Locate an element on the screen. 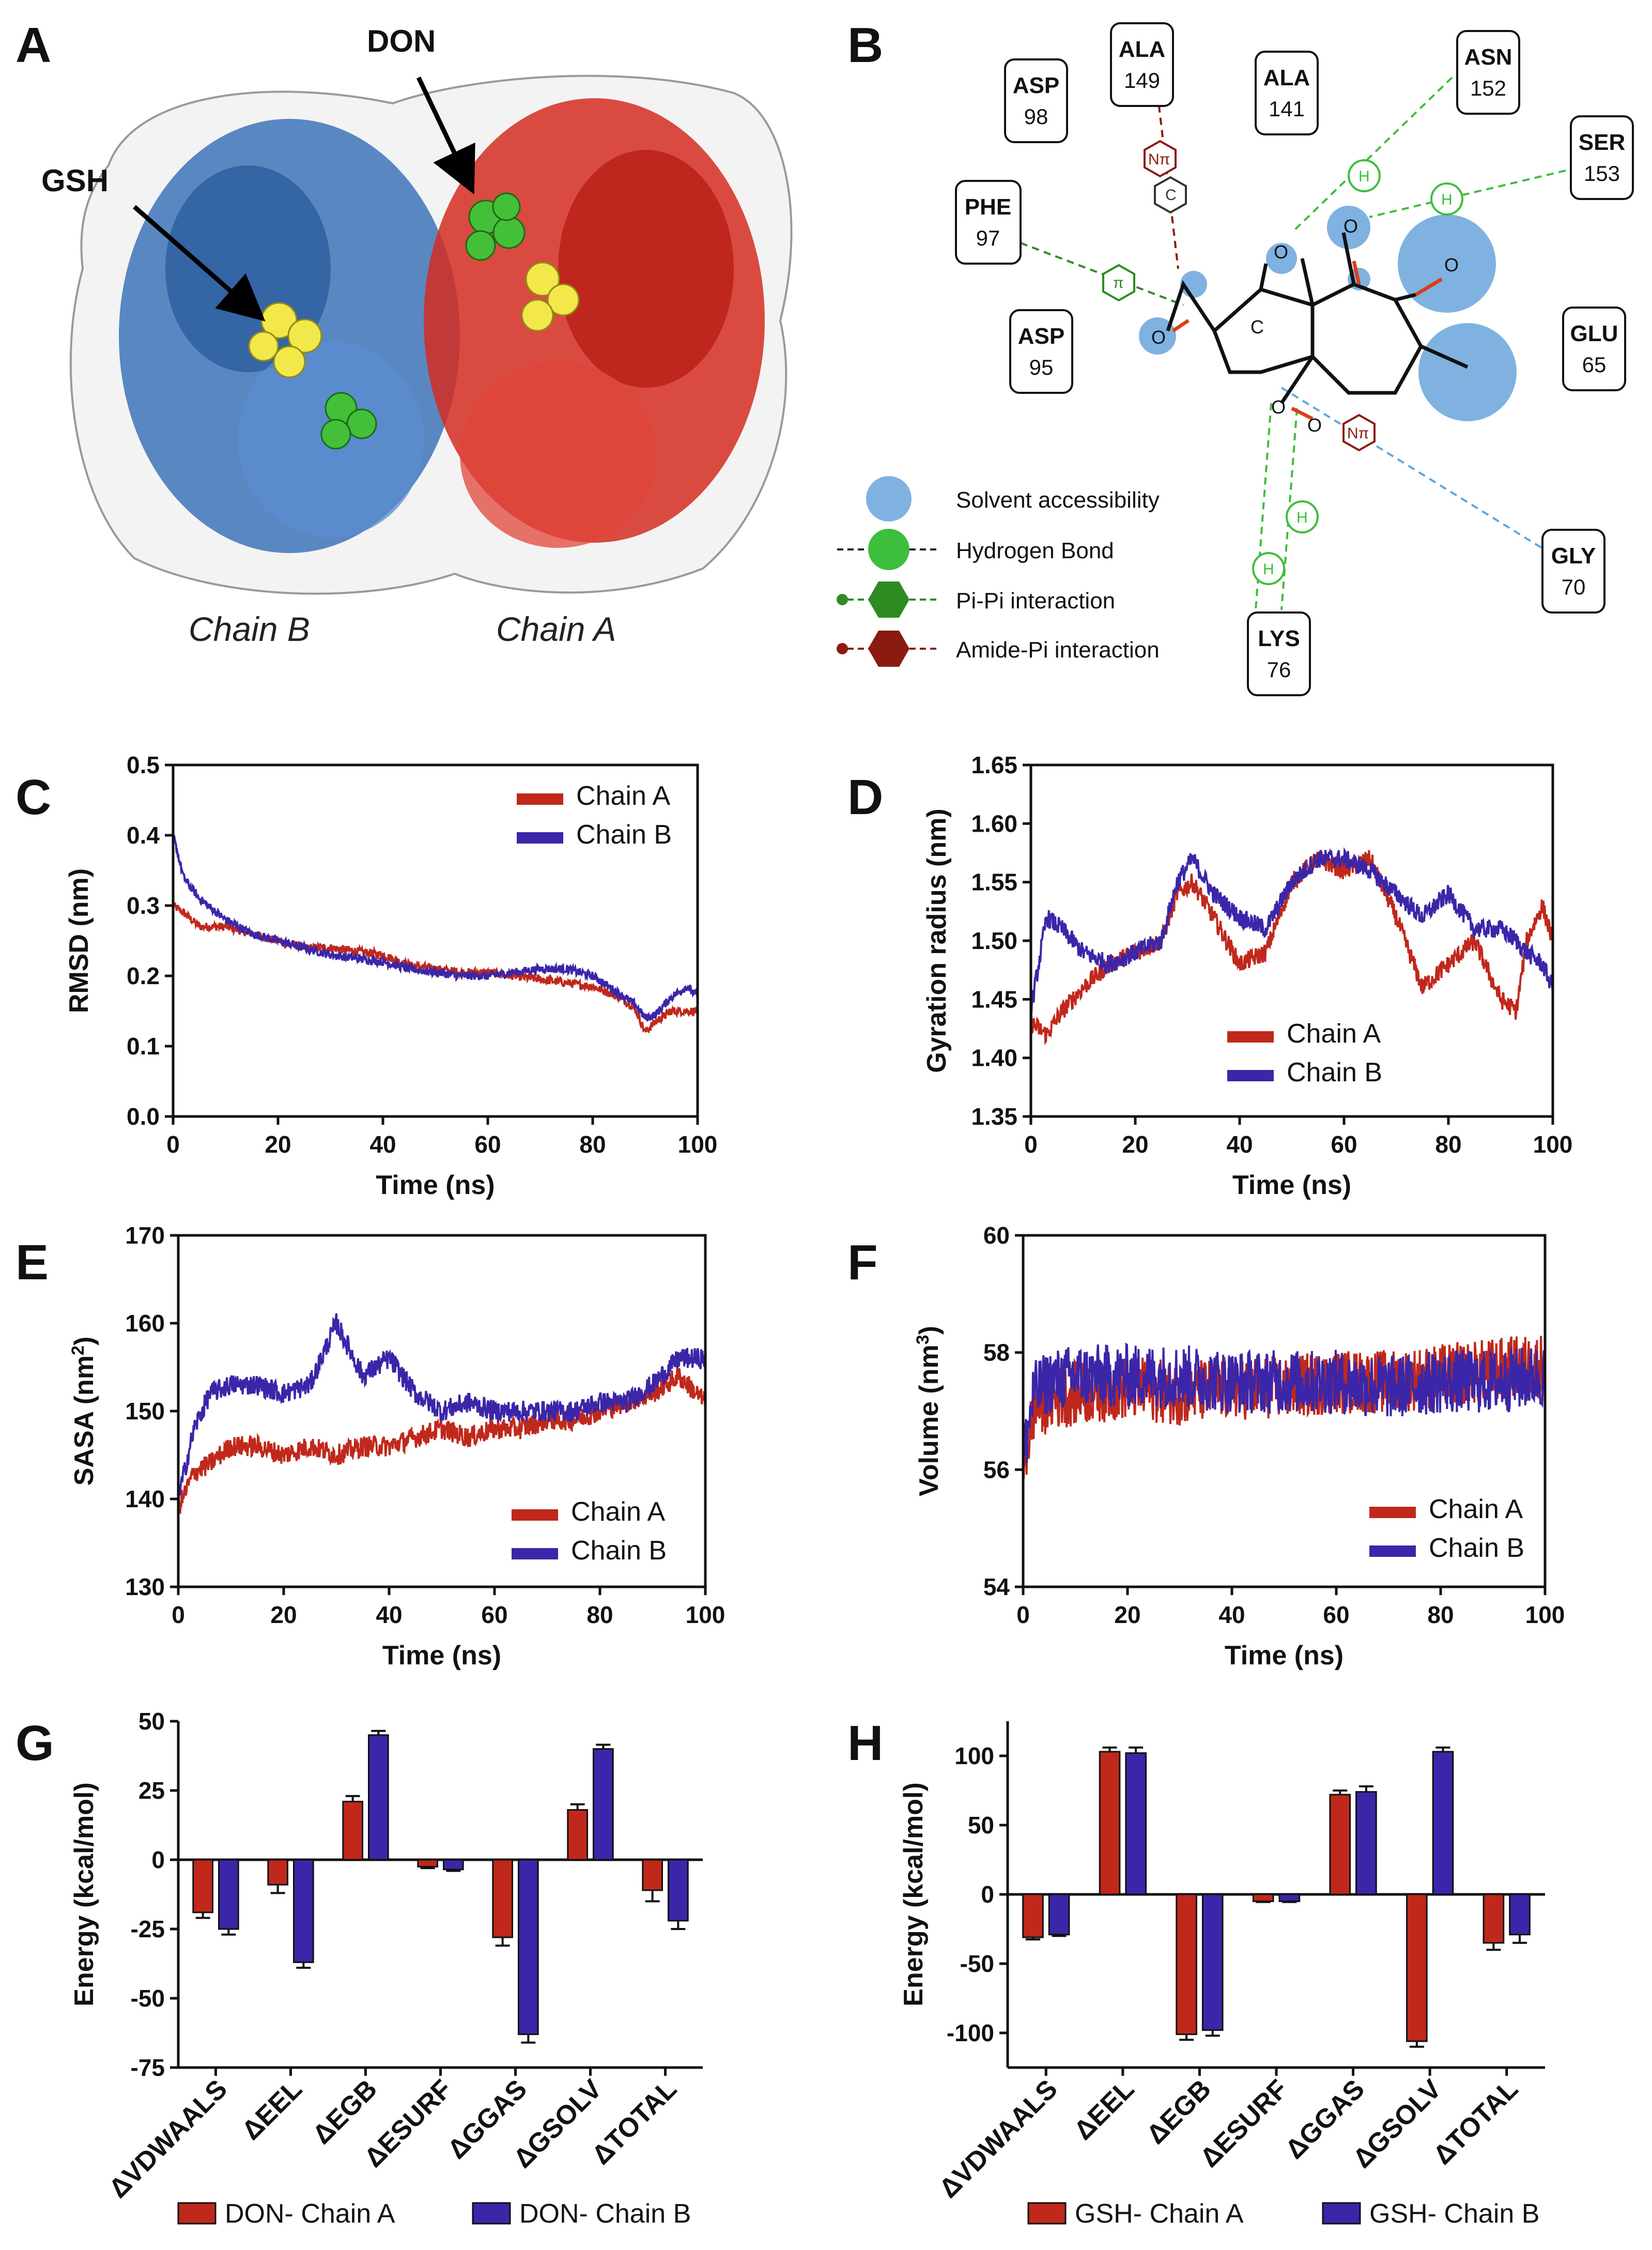  legend-swatch-chain-a is located at coordinates (1392, 1512).